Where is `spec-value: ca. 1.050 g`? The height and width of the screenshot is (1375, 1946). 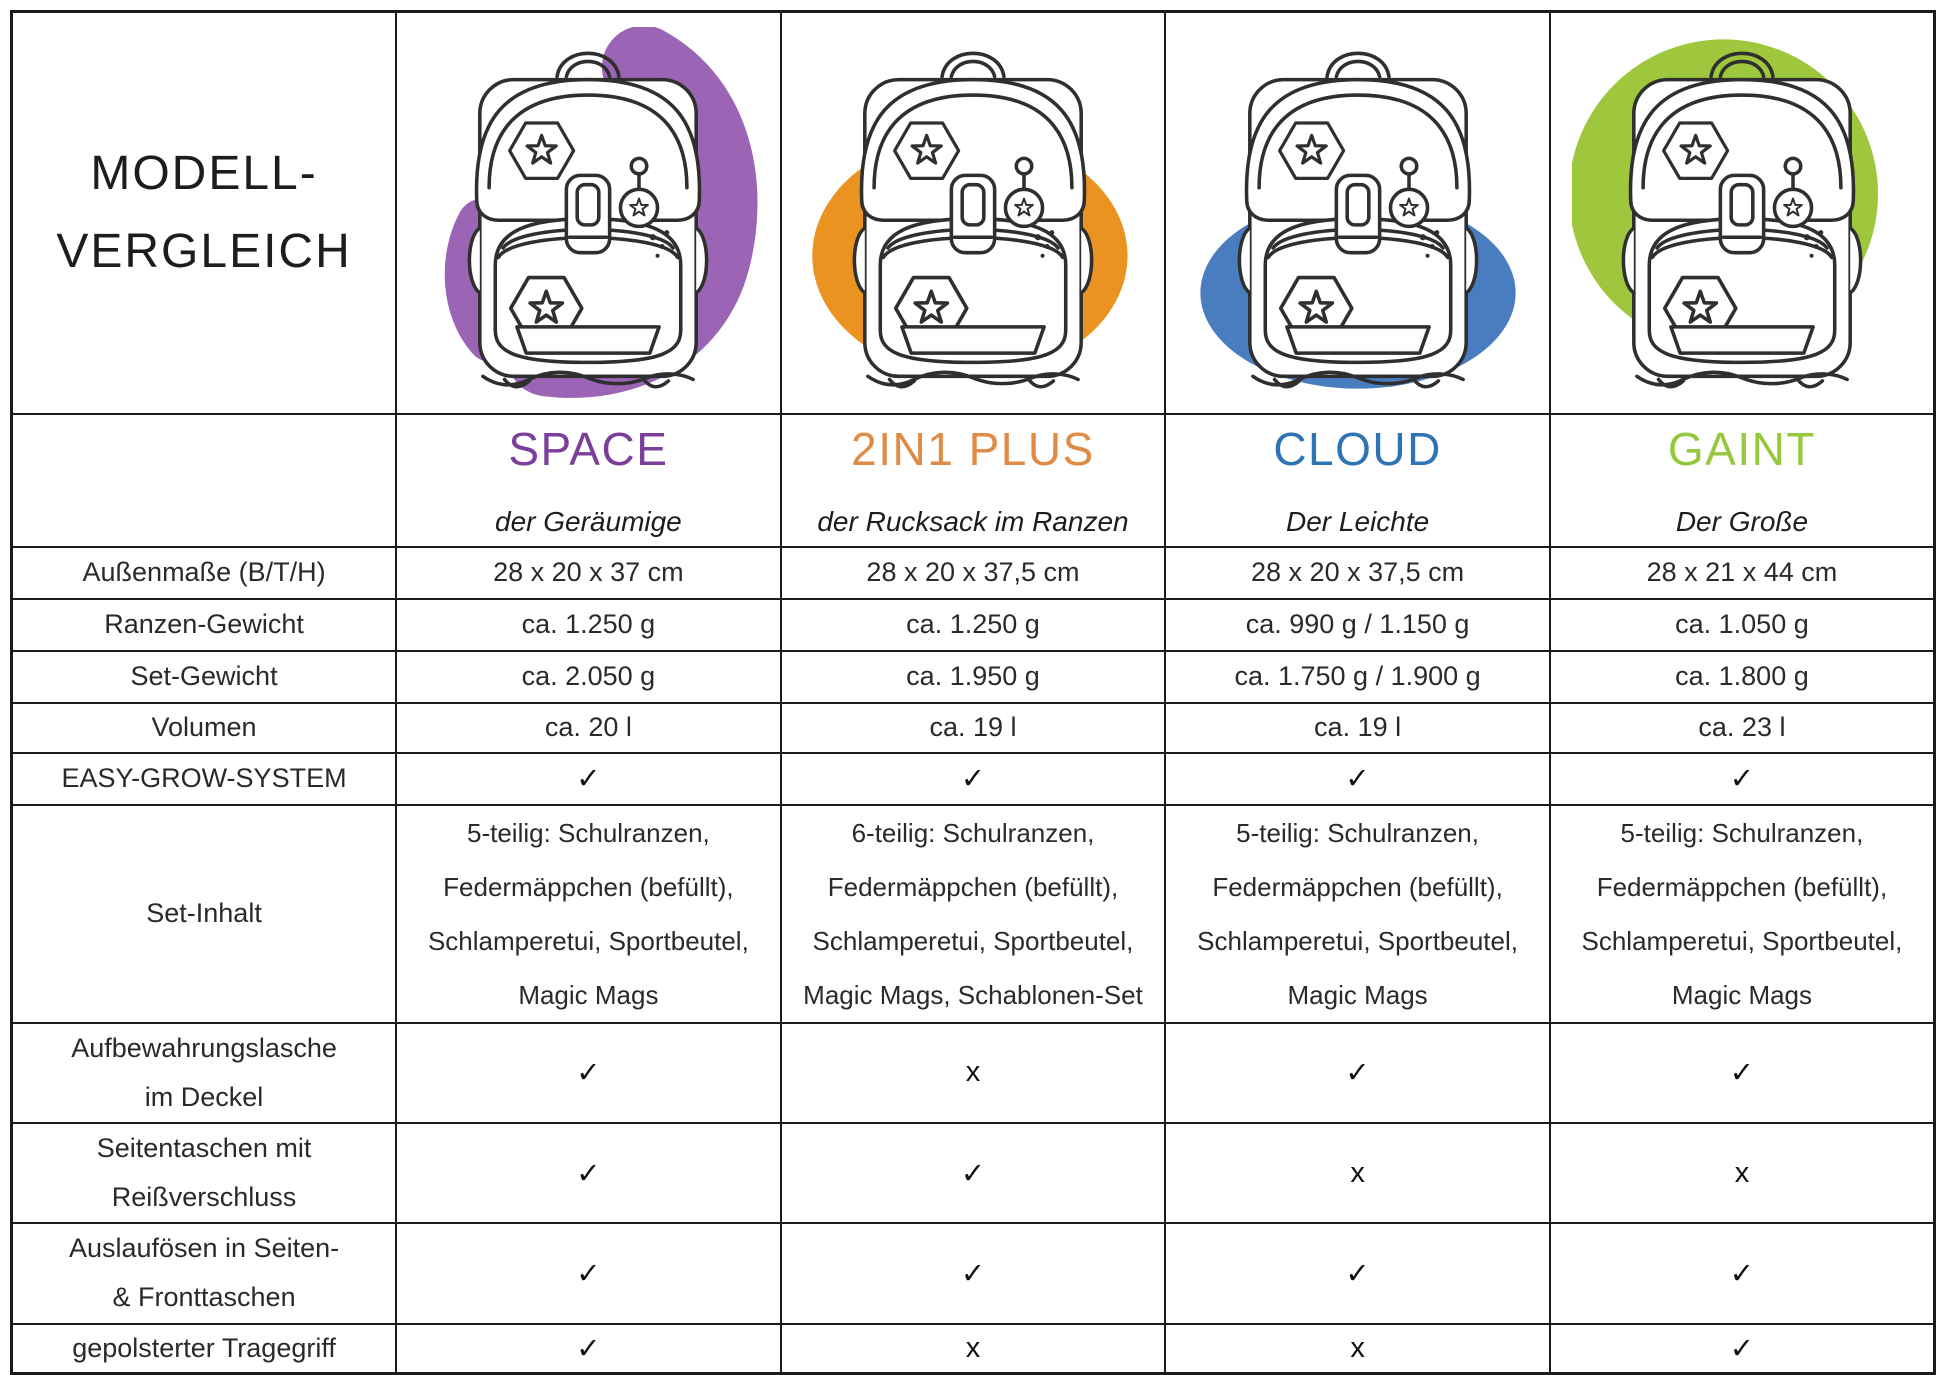
spec-value: ca. 1.050 g is located at coordinates (1742, 624).